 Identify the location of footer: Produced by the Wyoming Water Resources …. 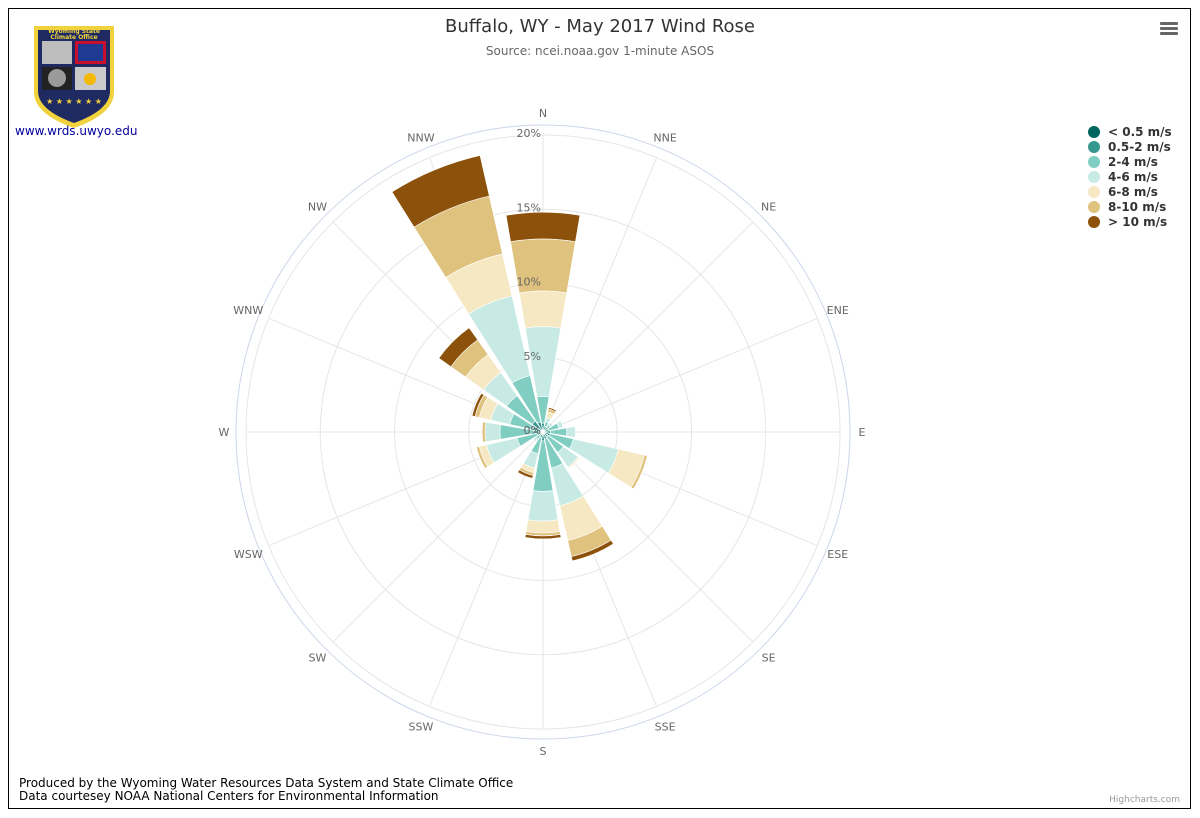
(266, 790).